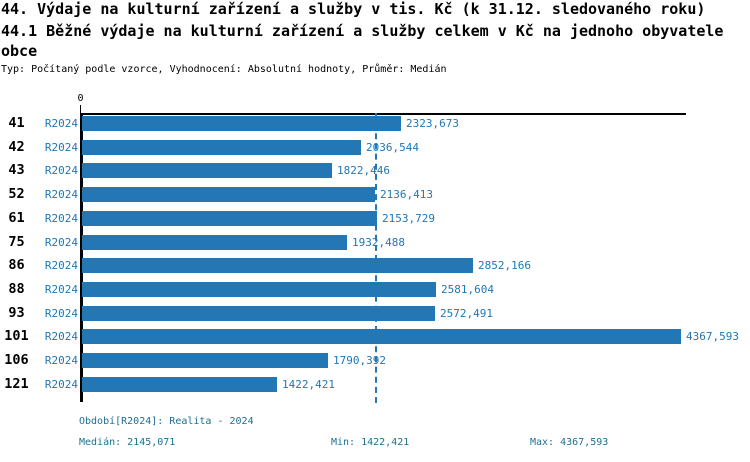  Describe the element at coordinates (16, 336) in the screenshot. I see `row-category-label: 101` at that location.